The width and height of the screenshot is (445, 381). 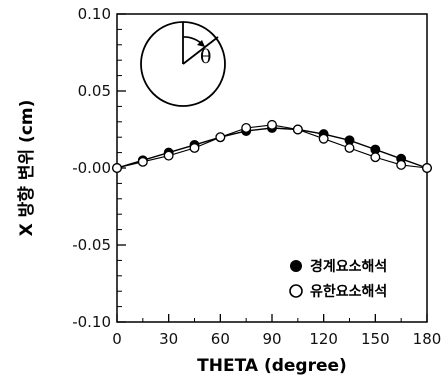 I want to click on legend-marker-open, so click(x=296, y=291).